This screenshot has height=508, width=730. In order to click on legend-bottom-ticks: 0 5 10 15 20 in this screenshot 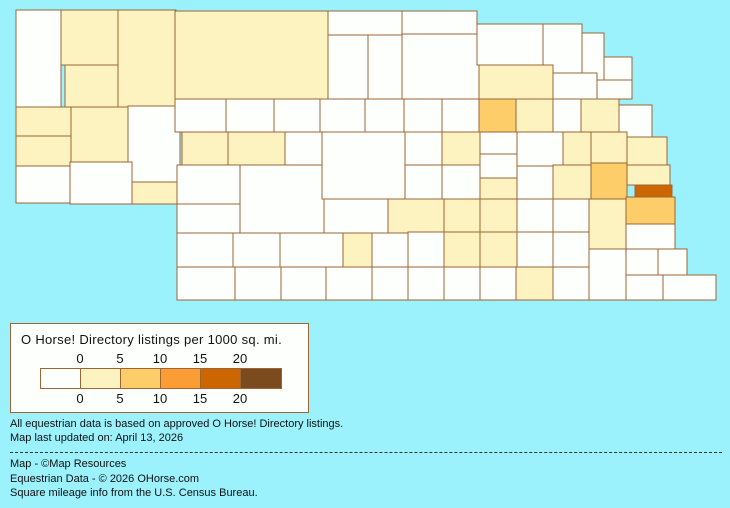, I will do `click(161, 398)`.